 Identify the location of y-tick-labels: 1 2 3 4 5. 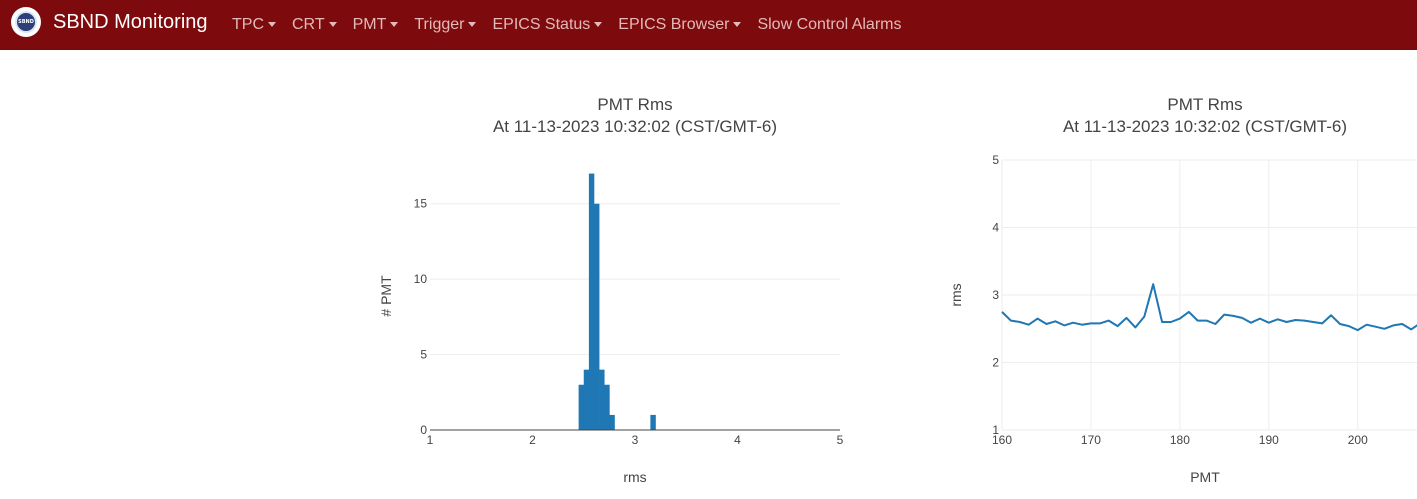
(995, 295).